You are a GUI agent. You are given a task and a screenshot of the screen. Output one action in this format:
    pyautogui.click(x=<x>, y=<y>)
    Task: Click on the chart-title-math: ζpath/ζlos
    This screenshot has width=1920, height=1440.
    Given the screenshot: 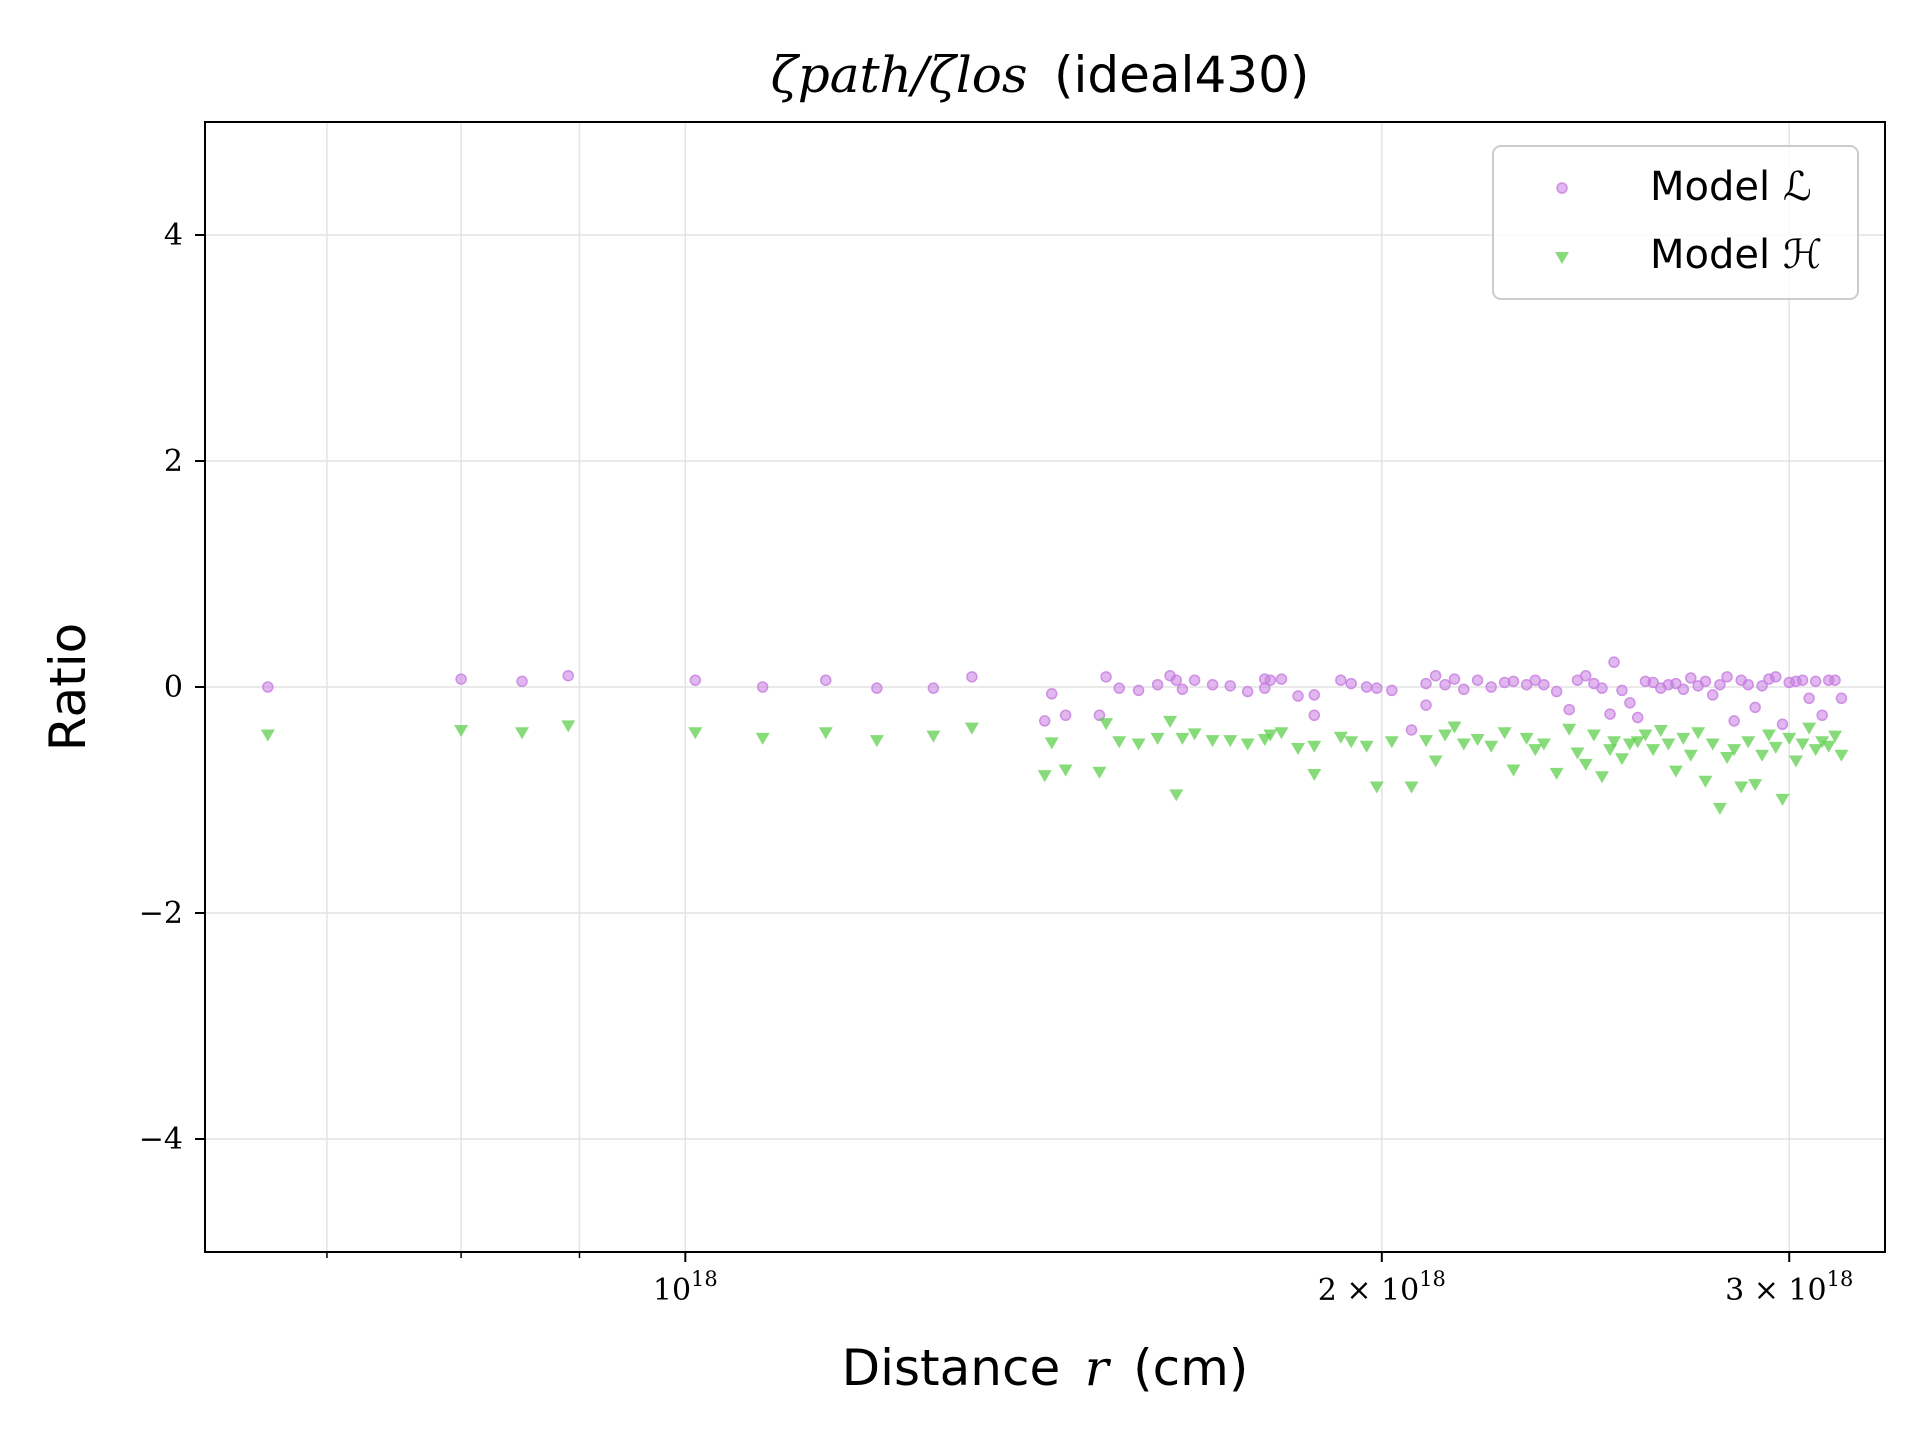 What is the action you would take?
    pyautogui.click(x=899, y=75)
    